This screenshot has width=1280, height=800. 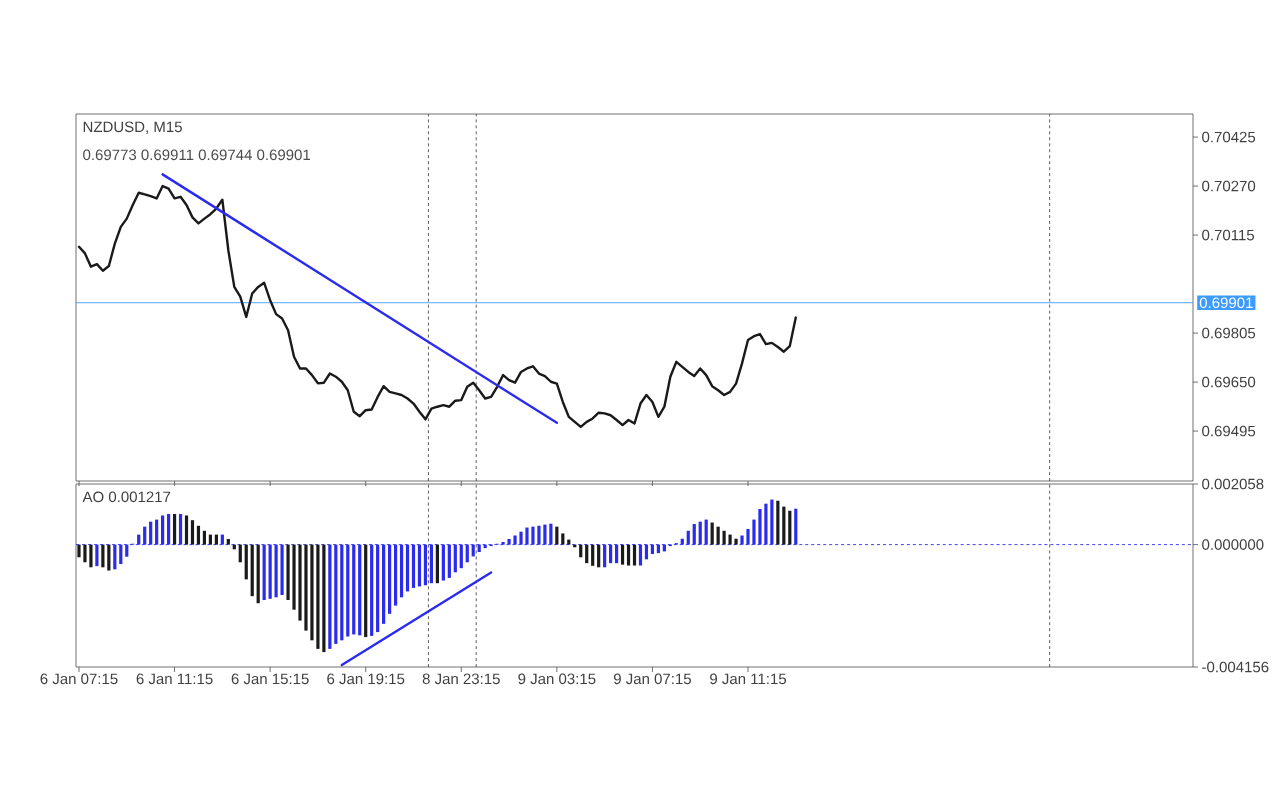 I want to click on chart-title: NZDUSD, M15, so click(x=132, y=127).